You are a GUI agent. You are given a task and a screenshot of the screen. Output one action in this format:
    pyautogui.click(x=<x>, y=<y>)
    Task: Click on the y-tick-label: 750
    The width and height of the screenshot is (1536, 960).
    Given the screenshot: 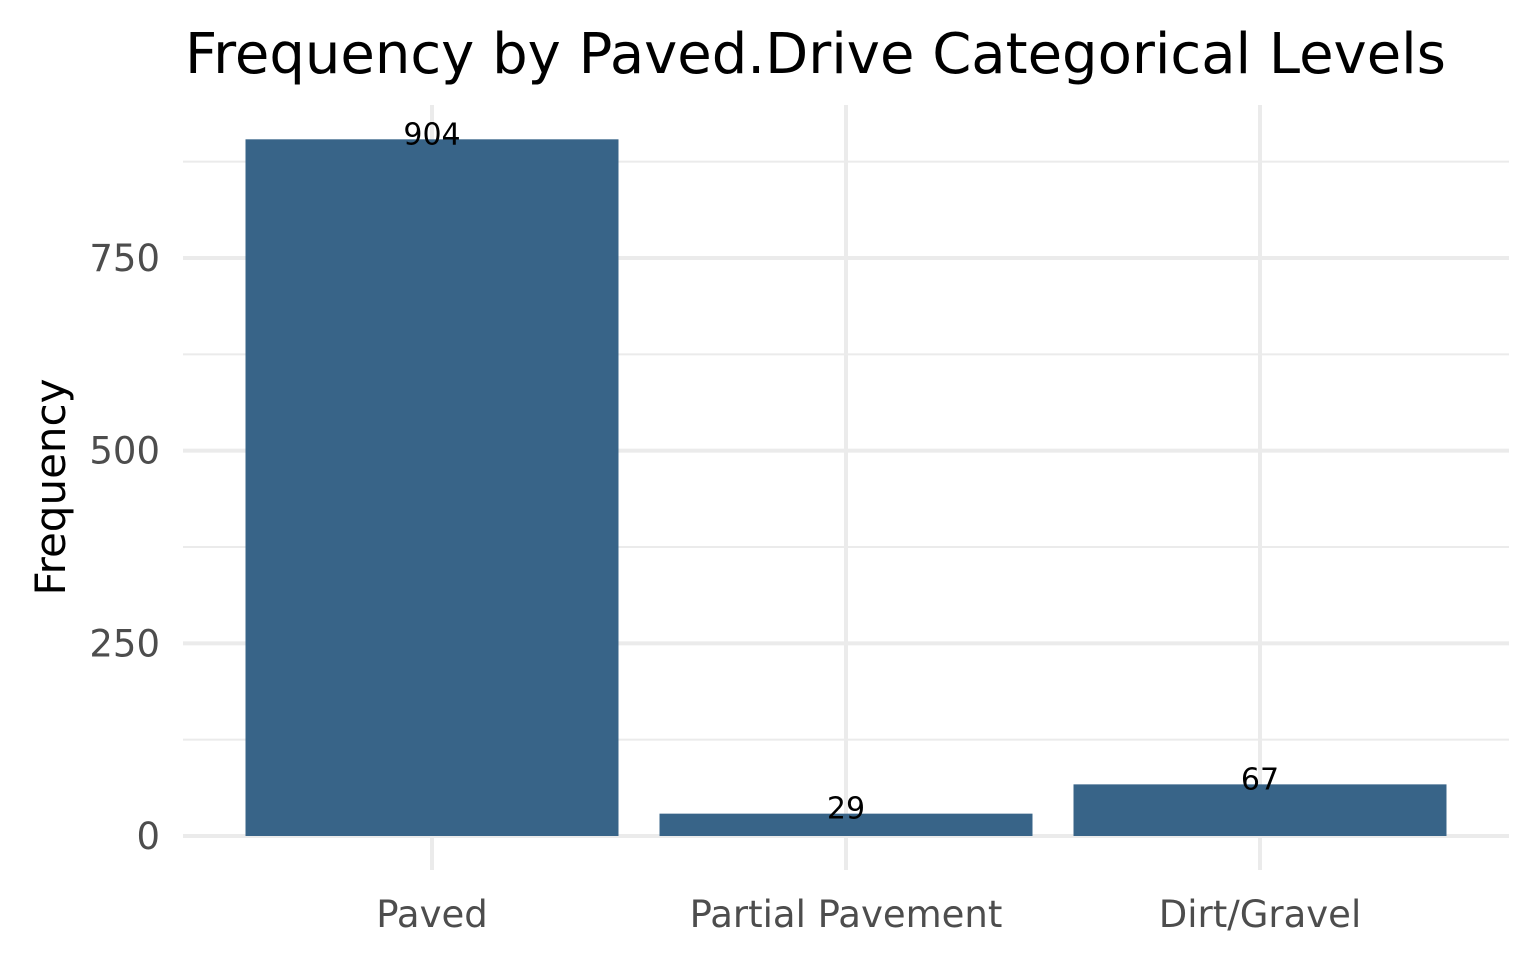 What is the action you would take?
    pyautogui.click(x=124, y=258)
    